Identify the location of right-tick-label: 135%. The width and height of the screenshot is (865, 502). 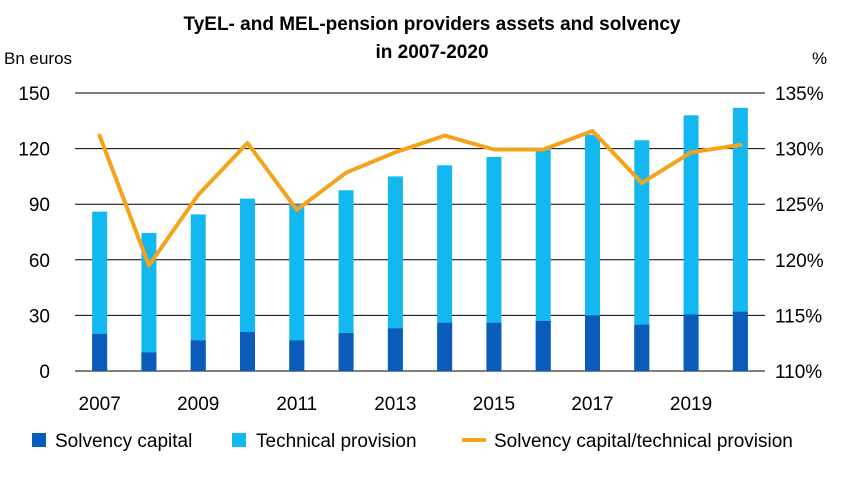
(799, 94).